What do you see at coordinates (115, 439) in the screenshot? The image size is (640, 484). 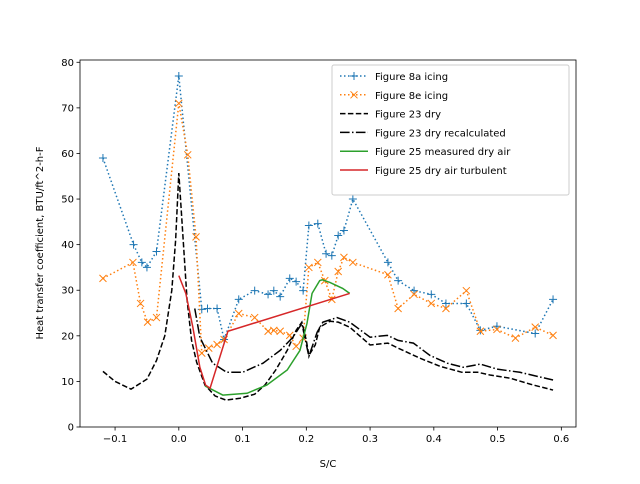 I see `x-tick-label: −0.1` at bounding box center [115, 439].